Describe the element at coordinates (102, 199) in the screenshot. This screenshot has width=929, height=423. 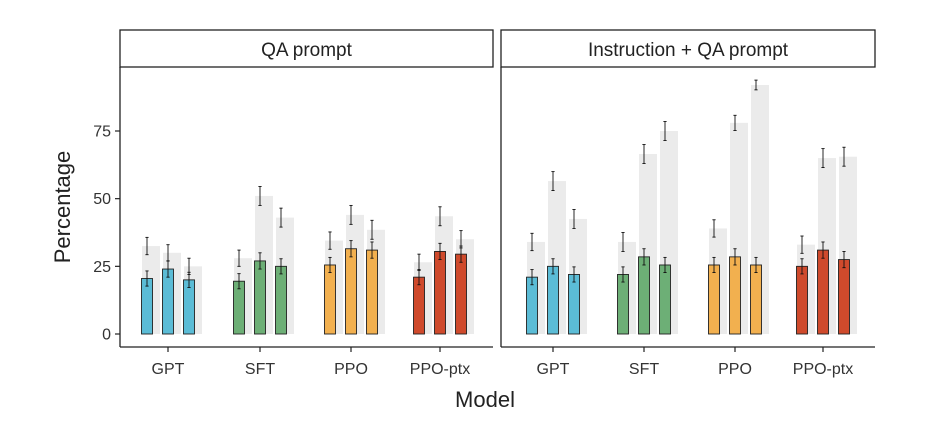
I see `y-tick-label: 50` at that location.